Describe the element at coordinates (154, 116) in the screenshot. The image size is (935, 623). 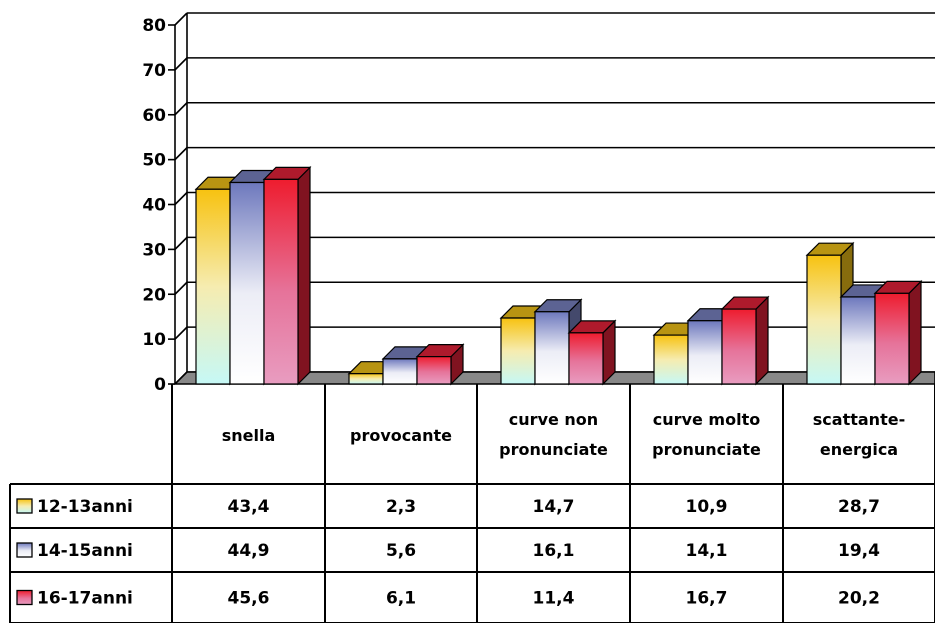
I see `y-tick-label: 60` at that location.